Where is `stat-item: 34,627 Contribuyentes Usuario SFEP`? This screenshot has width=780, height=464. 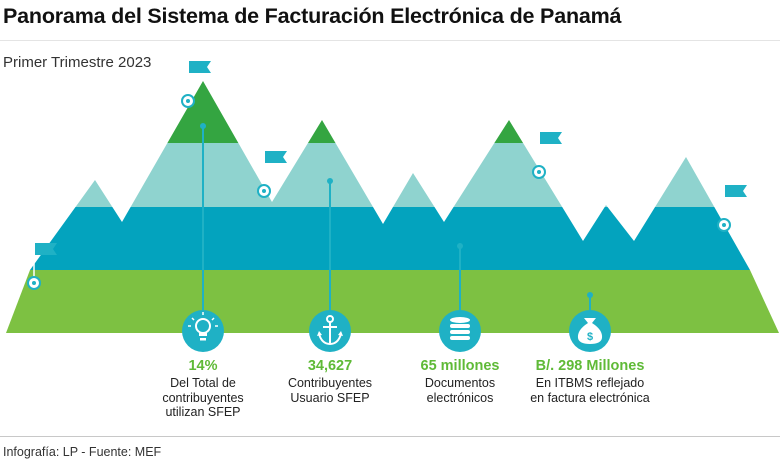 stat-item: 34,627 Contribuyentes Usuario SFEP is located at coordinates (330, 381).